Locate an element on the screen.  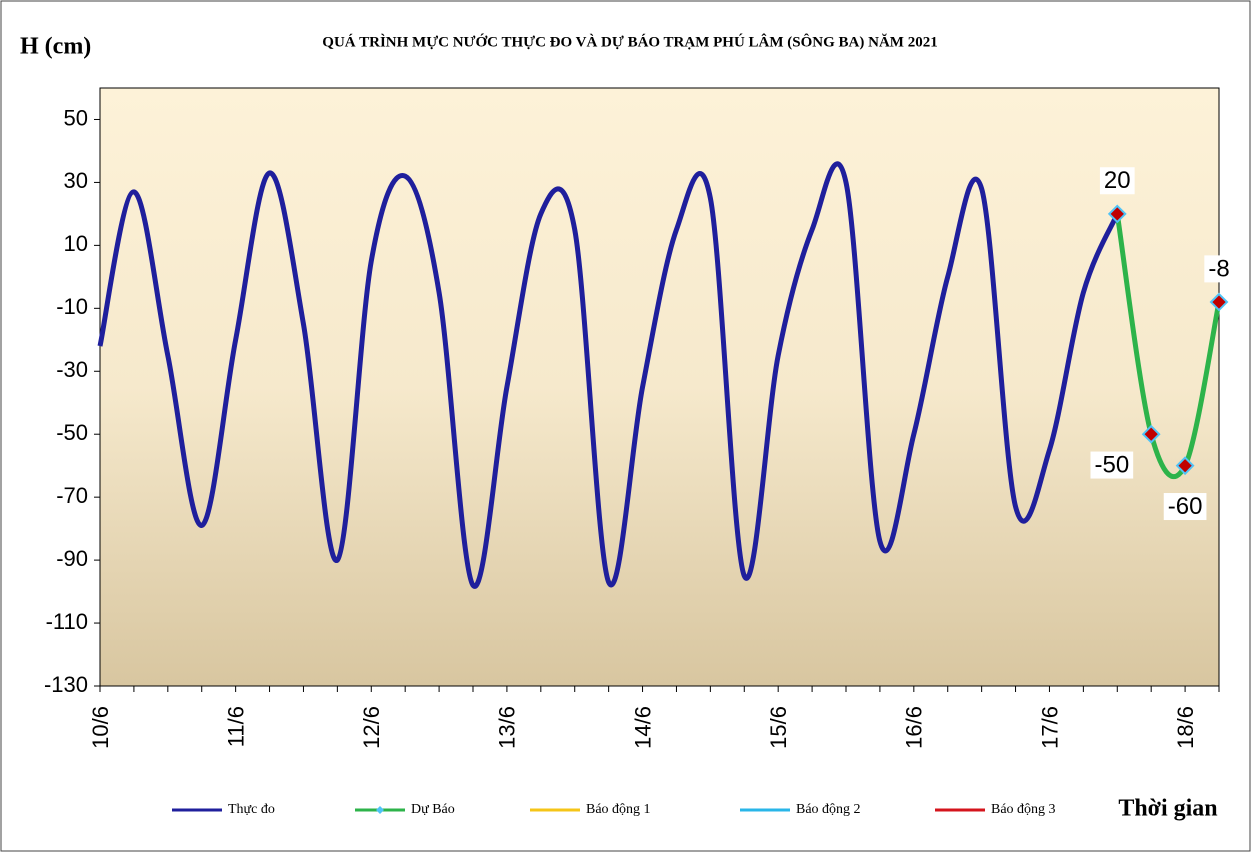
legend-label: Dự Báo is located at coordinates (433, 809).